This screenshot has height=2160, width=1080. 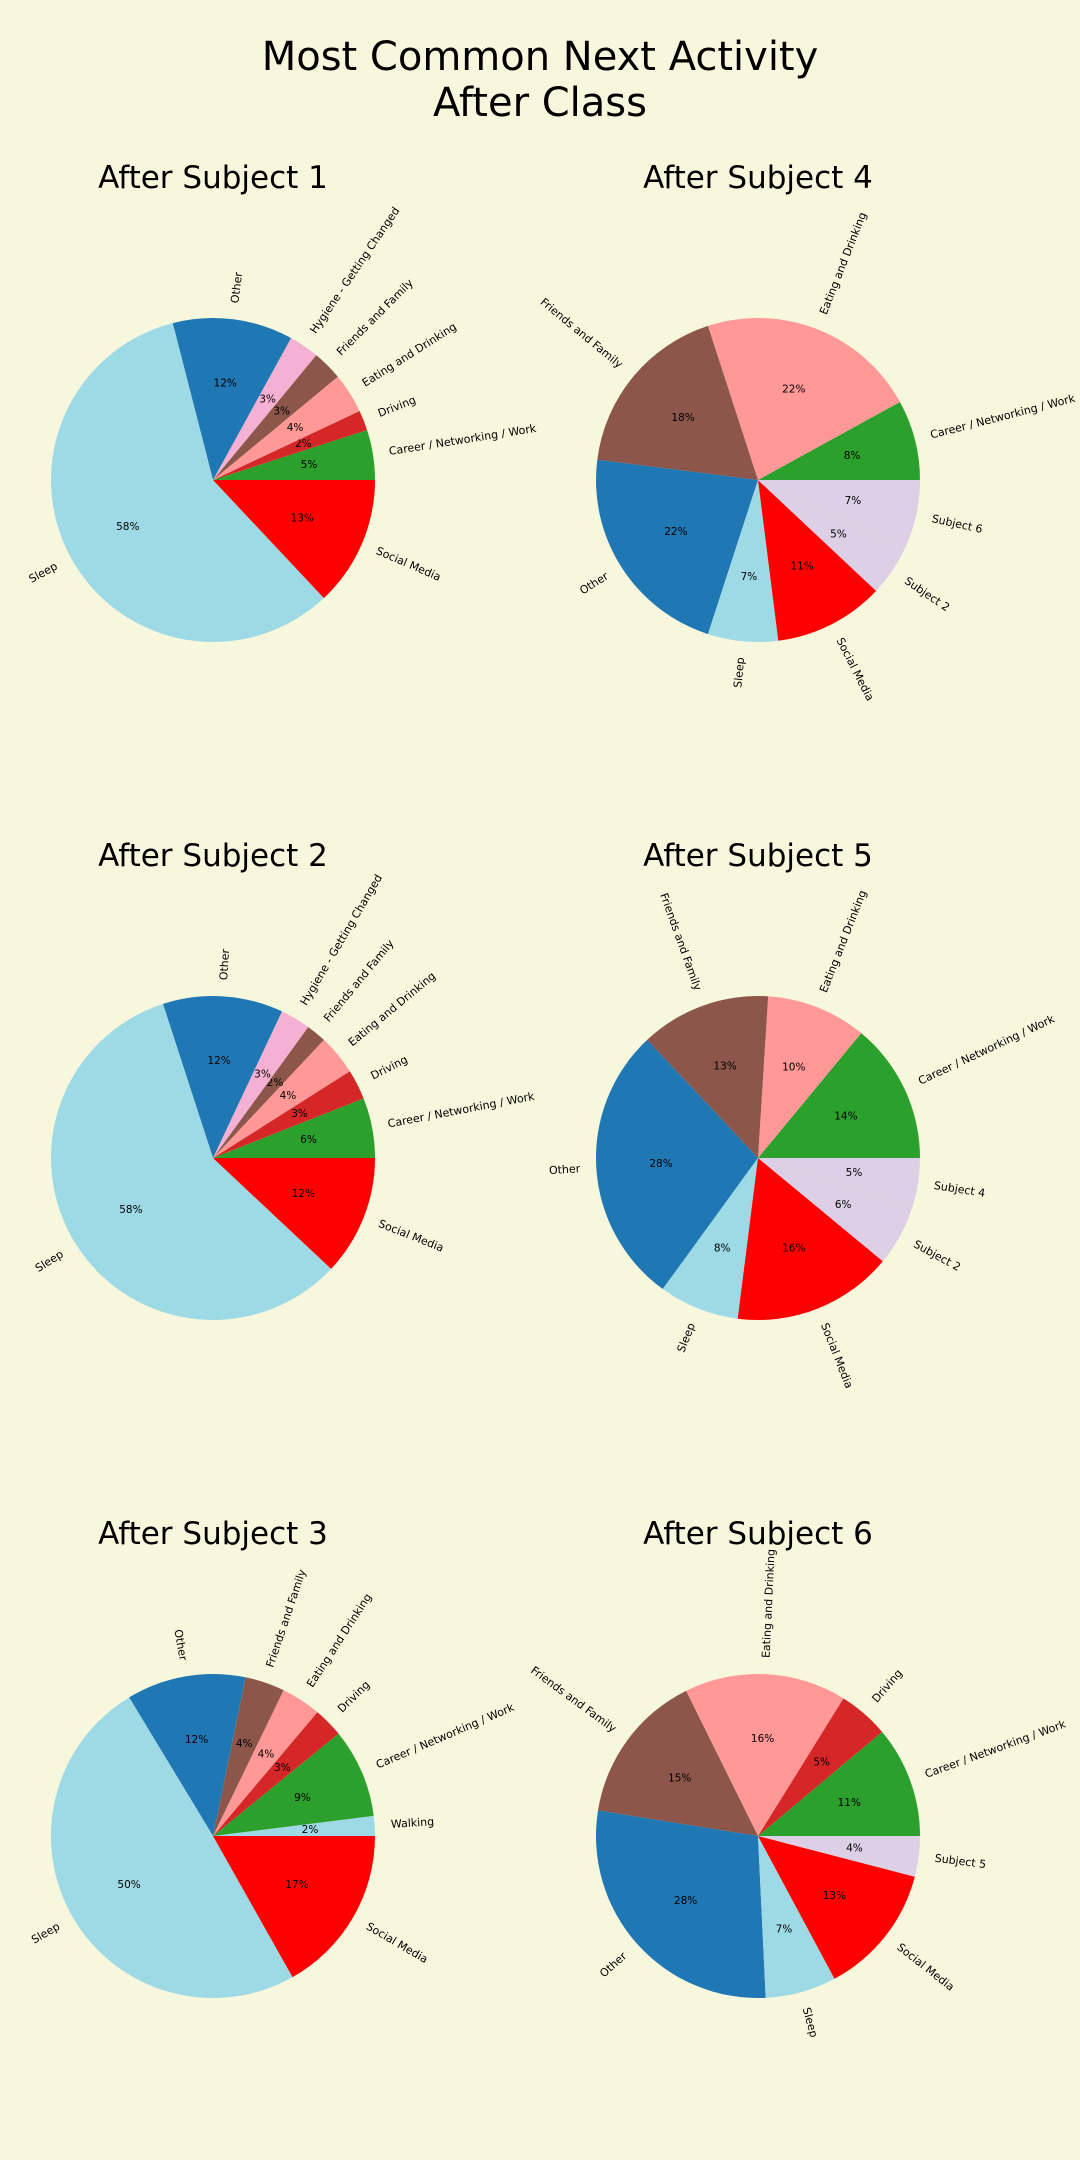 What do you see at coordinates (302, 519) in the screenshot?
I see `slice-percent-label: 13%` at bounding box center [302, 519].